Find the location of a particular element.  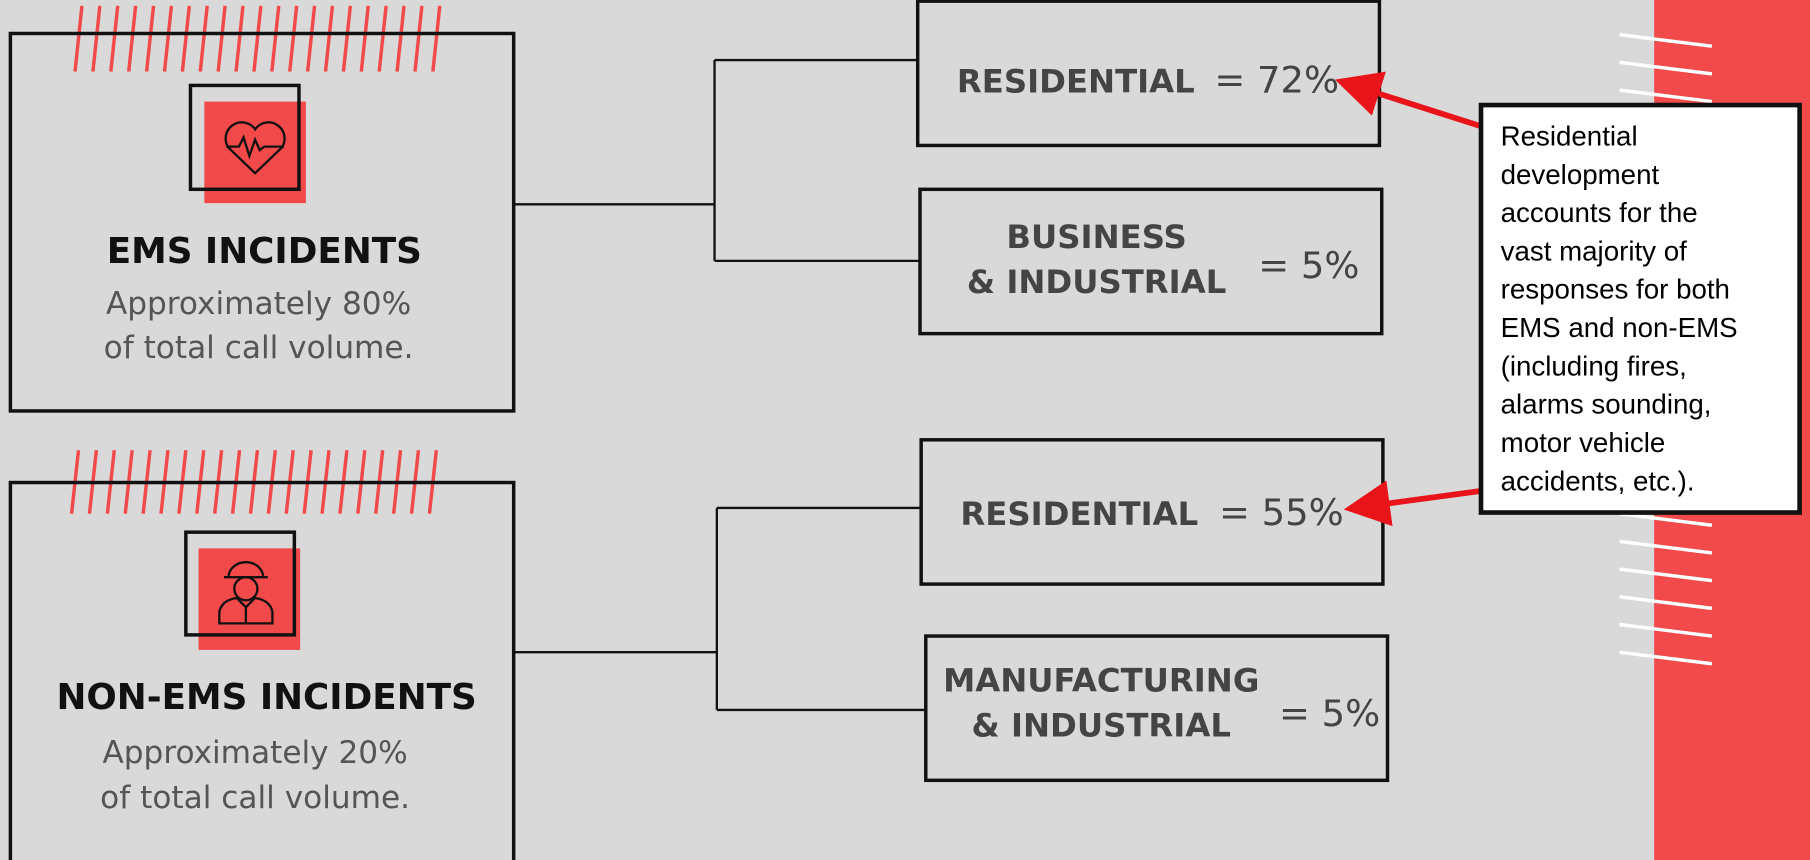

group-title: NON-EMS INCIDENTS is located at coordinates (266, 697).